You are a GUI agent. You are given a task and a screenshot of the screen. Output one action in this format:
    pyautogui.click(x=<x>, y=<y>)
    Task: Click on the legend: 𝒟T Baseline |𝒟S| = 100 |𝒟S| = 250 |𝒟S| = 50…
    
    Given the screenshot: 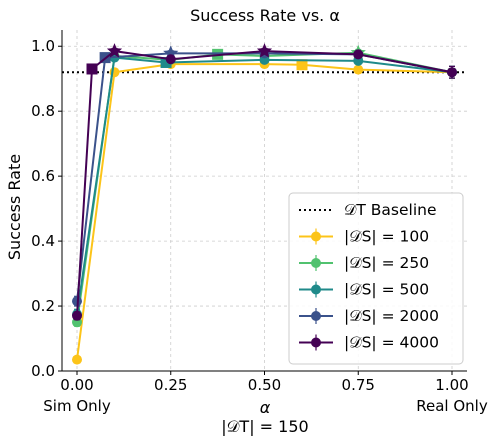 What is the action you would take?
    pyautogui.click(x=376, y=278)
    